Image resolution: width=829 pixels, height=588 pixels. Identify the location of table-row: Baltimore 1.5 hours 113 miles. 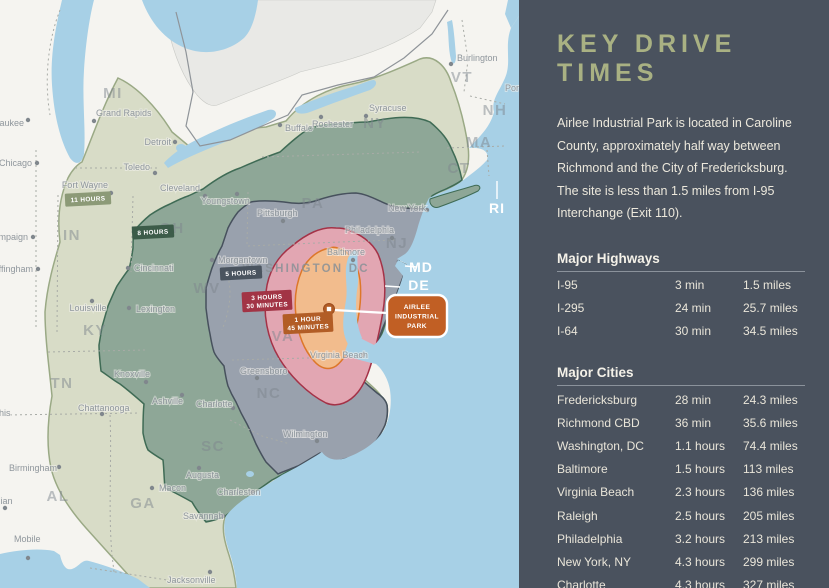
(681, 469).